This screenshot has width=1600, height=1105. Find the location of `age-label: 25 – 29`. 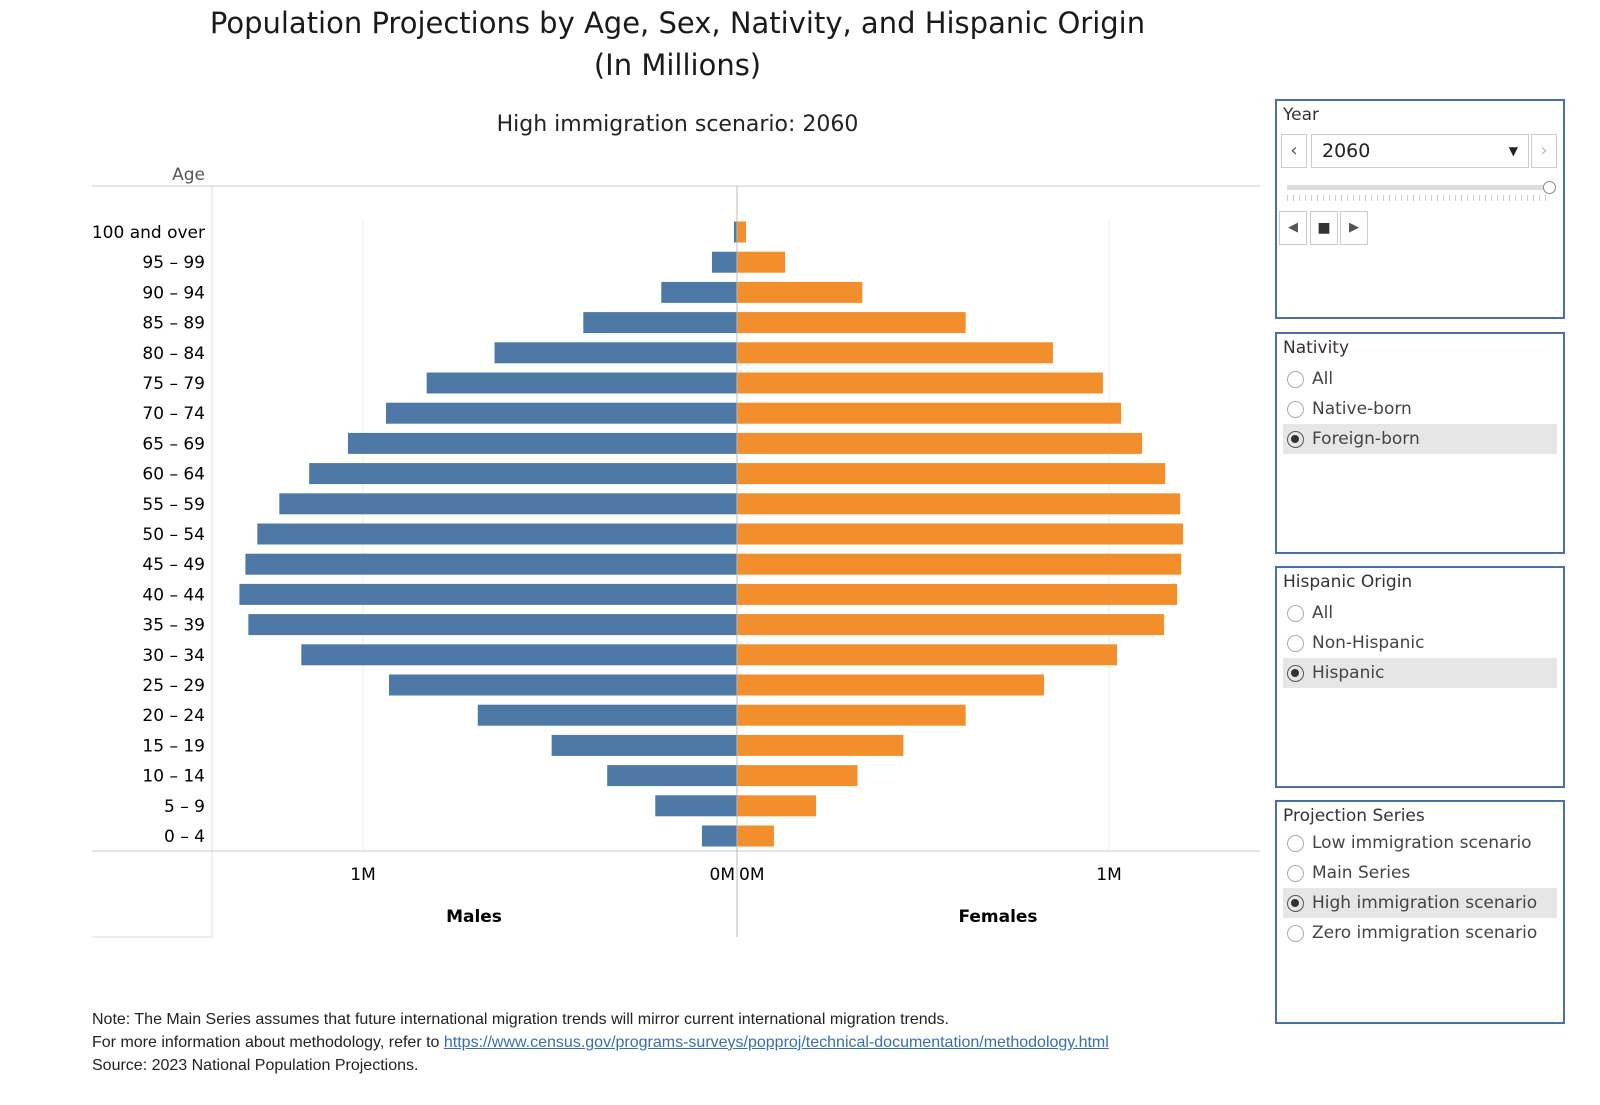

age-label: 25 – 29 is located at coordinates (173, 686).